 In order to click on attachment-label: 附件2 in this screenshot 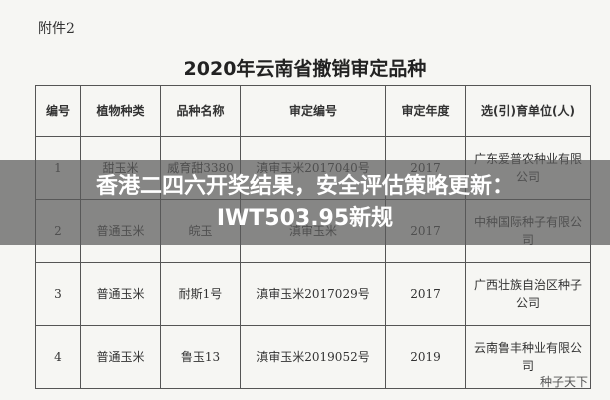, I will do `click(56, 29)`.